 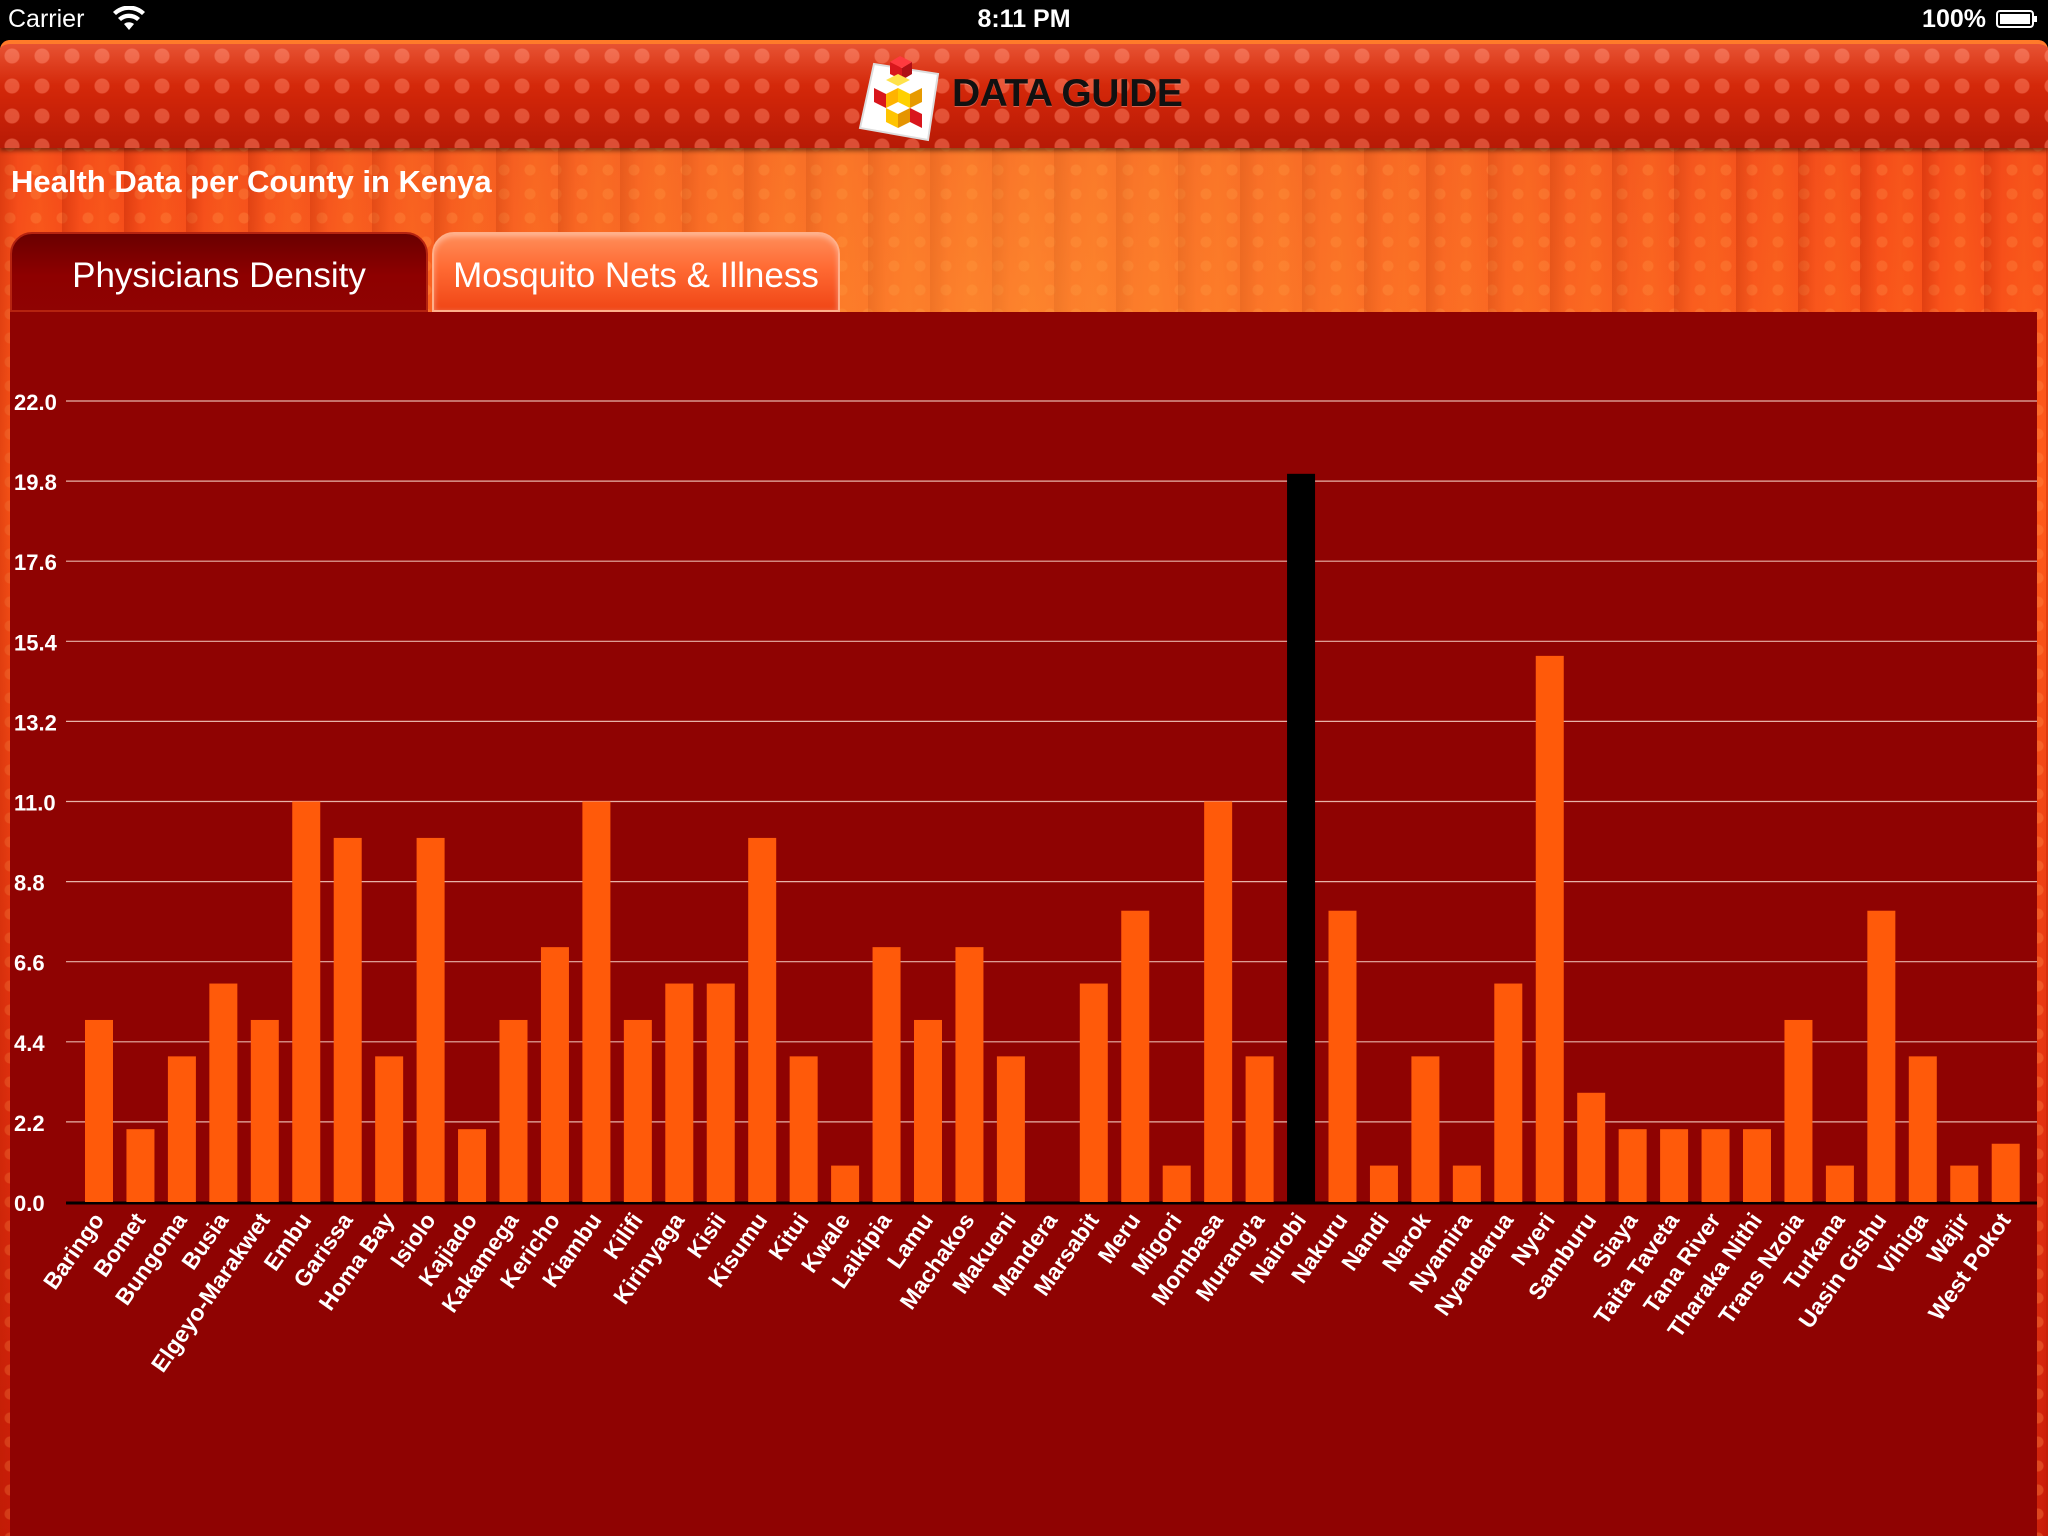 What do you see at coordinates (803, 1129) in the screenshot?
I see `bar-kitui` at bounding box center [803, 1129].